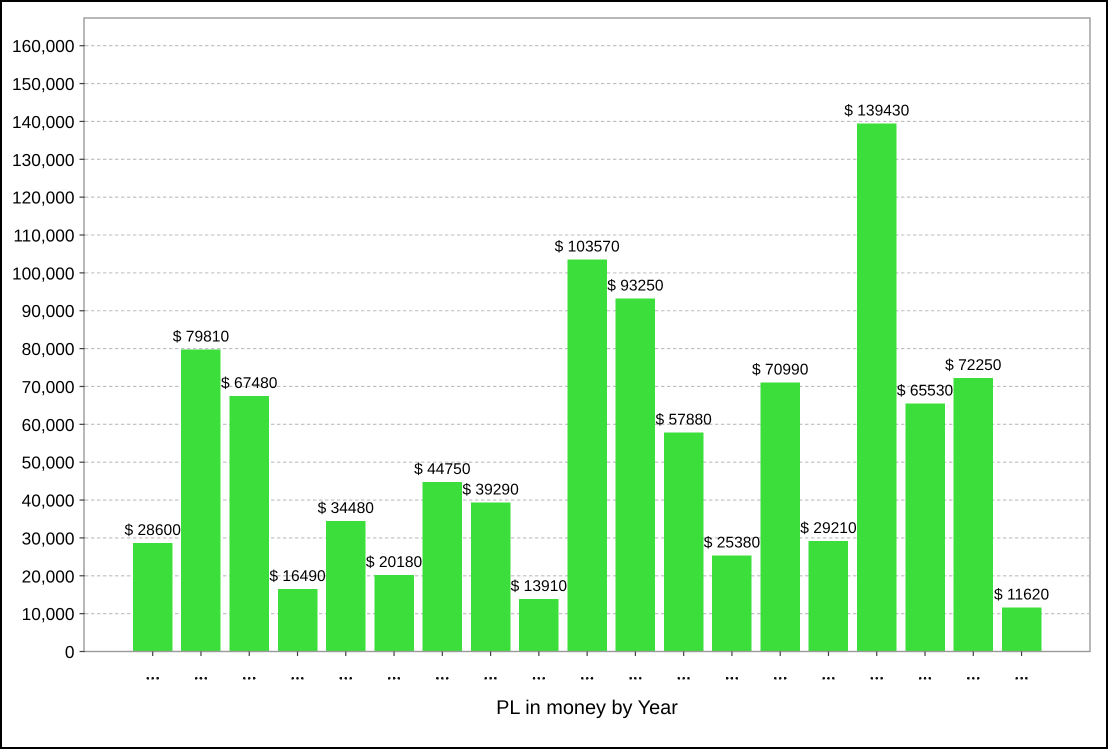 The width and height of the screenshot is (1108, 754). I want to click on svg-text: $ 57880, so click(683, 419).